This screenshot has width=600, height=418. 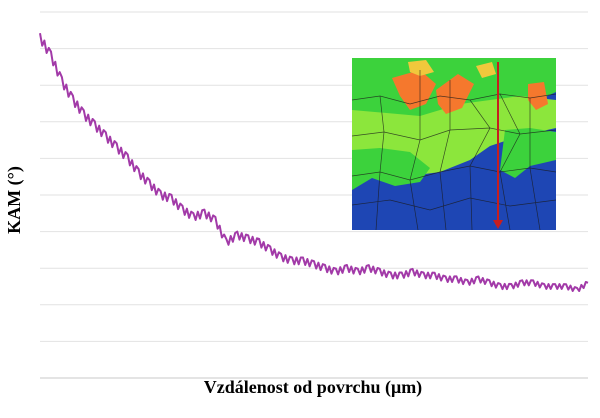 I want to click on inset-profile-arrow-head, so click(x=498, y=224).